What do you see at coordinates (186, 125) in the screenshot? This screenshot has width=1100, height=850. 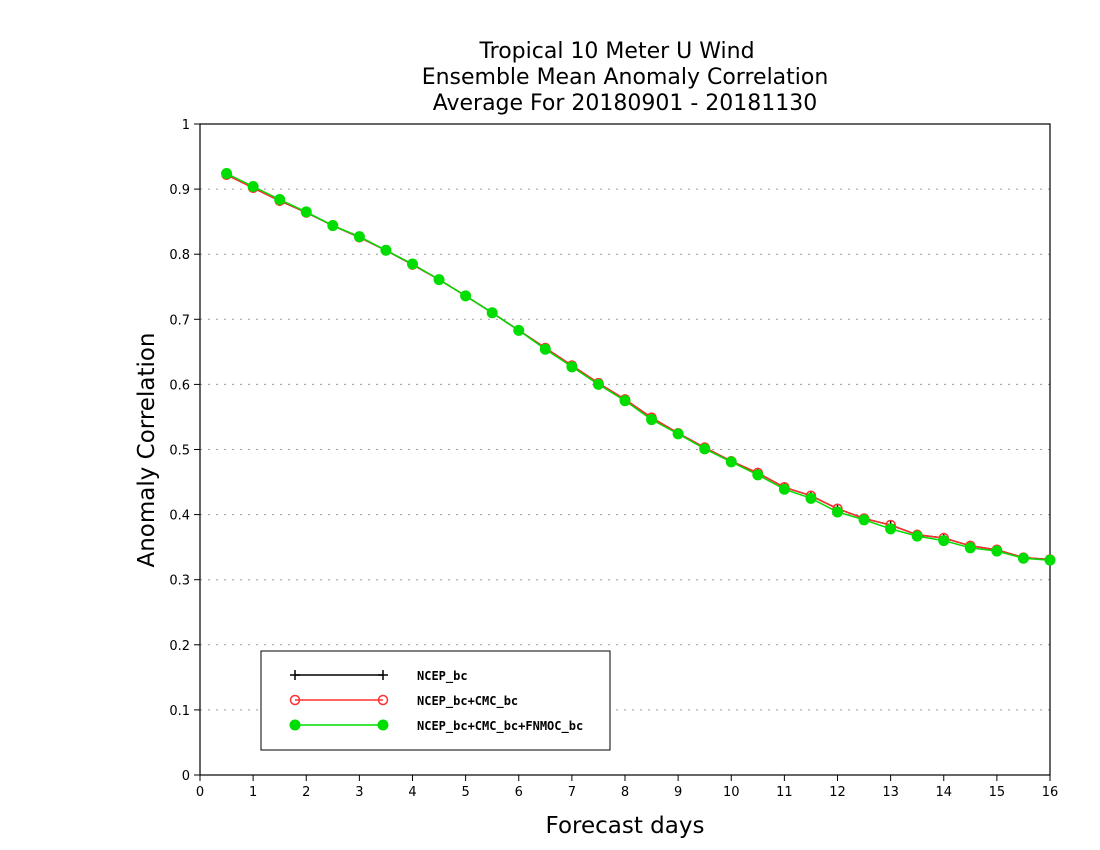 I see `y-tick-label: 1` at bounding box center [186, 125].